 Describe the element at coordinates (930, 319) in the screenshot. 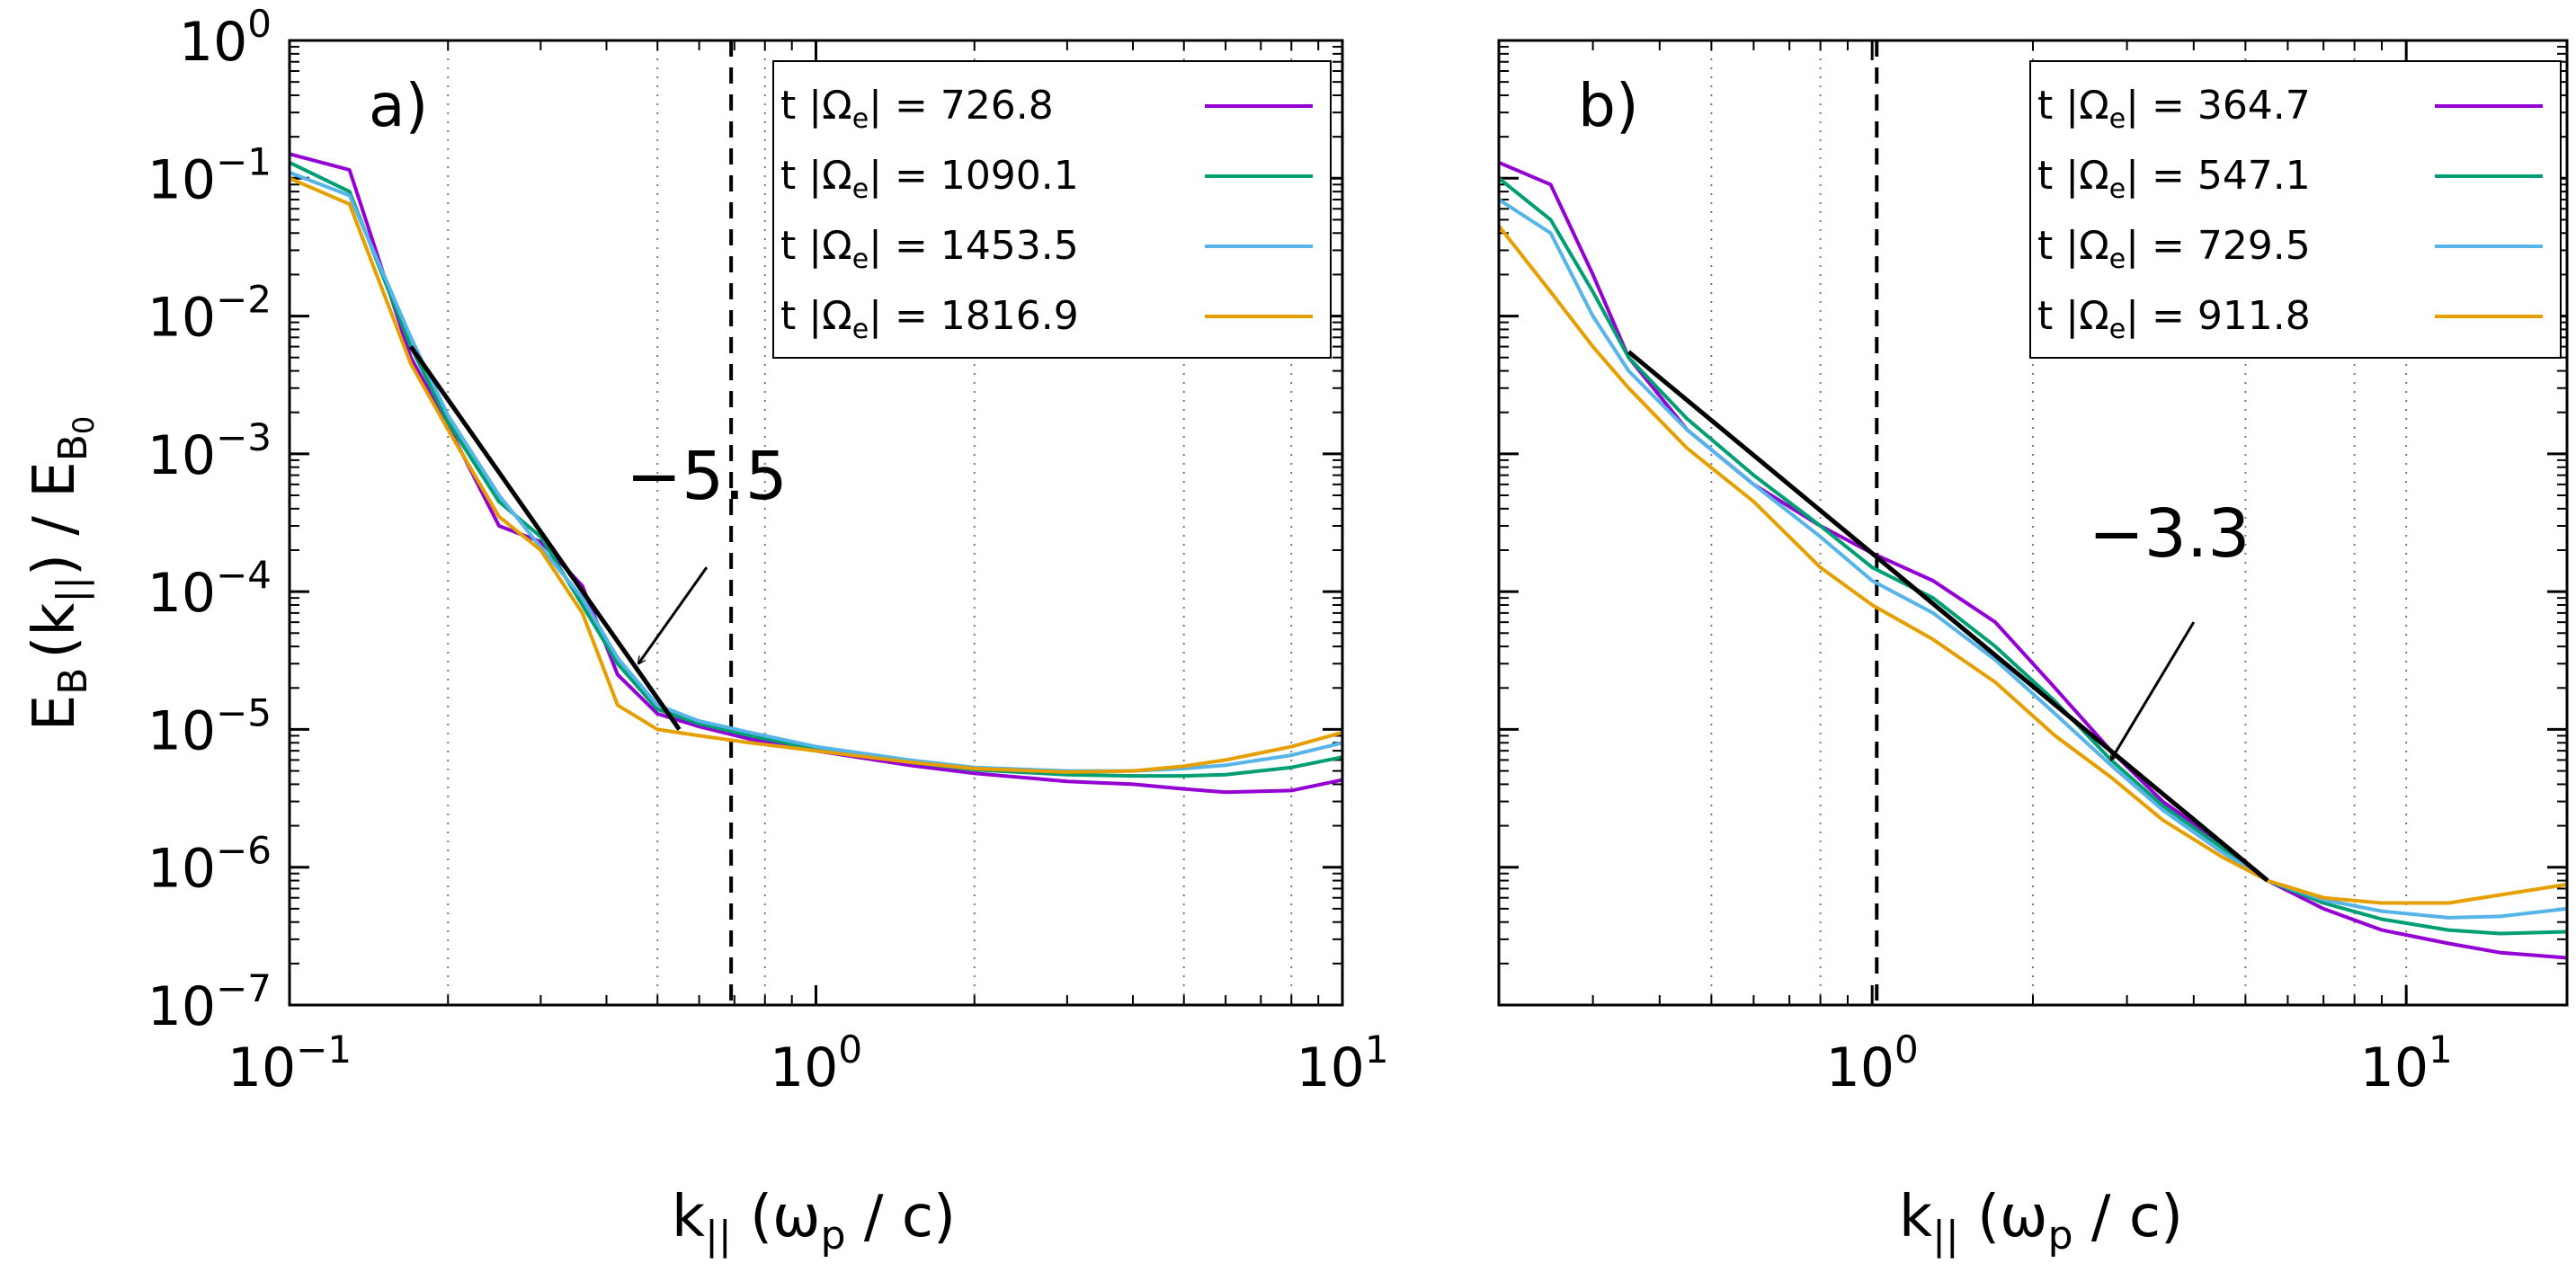

I see `legend-entry-label: t |Ωe| = 1816.9` at that location.